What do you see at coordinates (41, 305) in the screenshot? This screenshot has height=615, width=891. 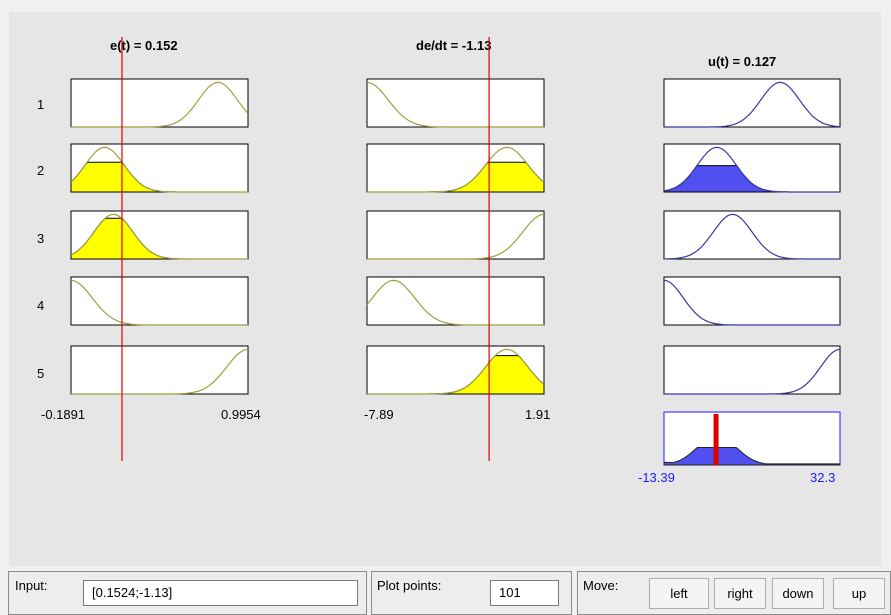 I see `rule-number-4: 4` at bounding box center [41, 305].